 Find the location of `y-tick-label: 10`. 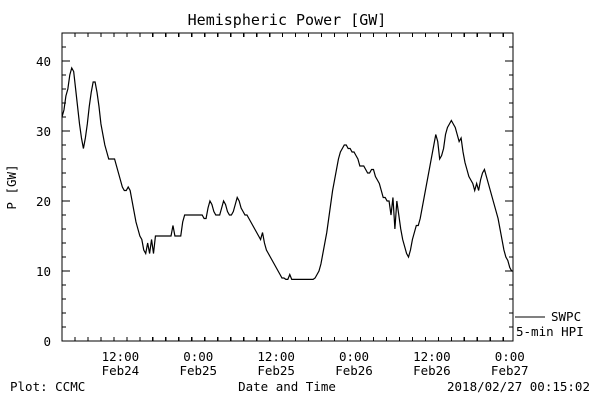

y-tick-label: 10 is located at coordinates (43, 271).